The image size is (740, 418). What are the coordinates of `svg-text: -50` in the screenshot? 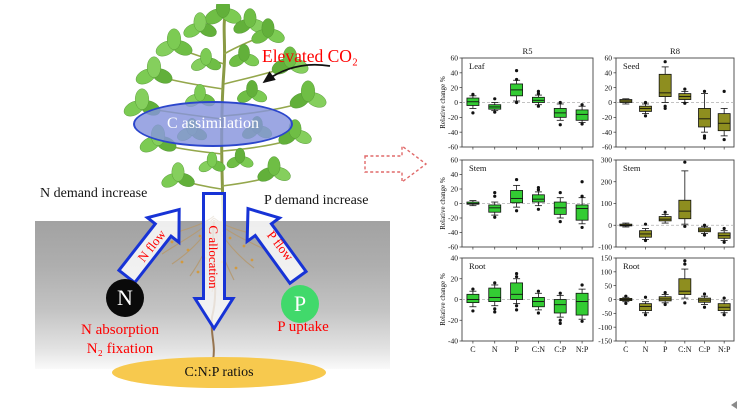 It's located at (607, 313).